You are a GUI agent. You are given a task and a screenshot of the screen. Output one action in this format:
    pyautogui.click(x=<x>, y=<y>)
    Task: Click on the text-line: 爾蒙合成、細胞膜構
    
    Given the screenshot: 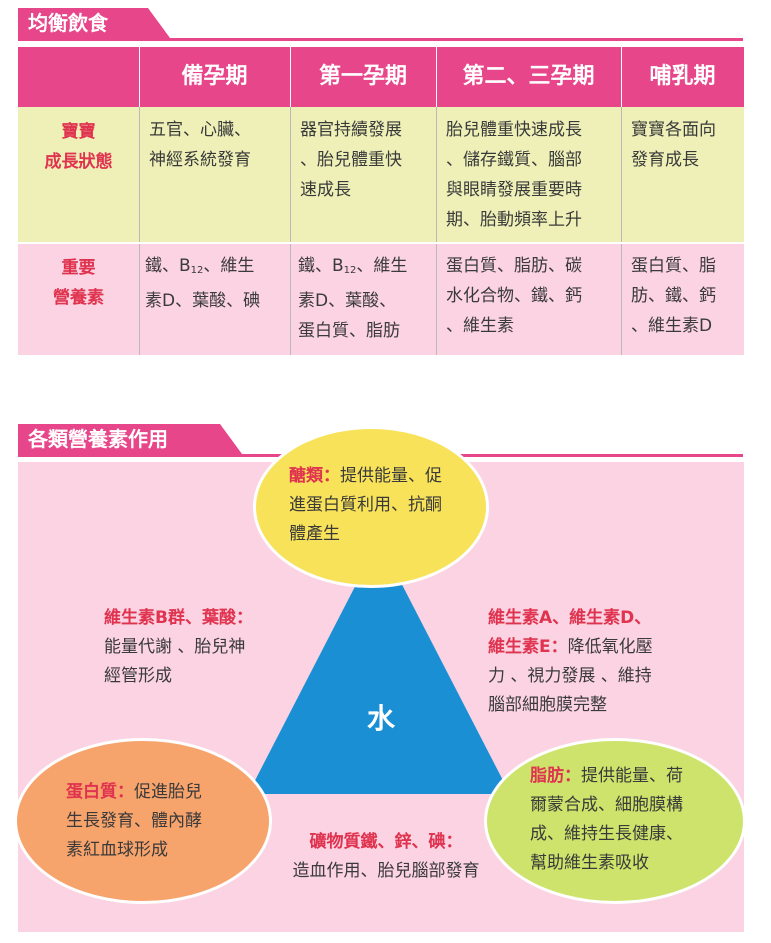 What is the action you would take?
    pyautogui.click(x=606, y=805)
    